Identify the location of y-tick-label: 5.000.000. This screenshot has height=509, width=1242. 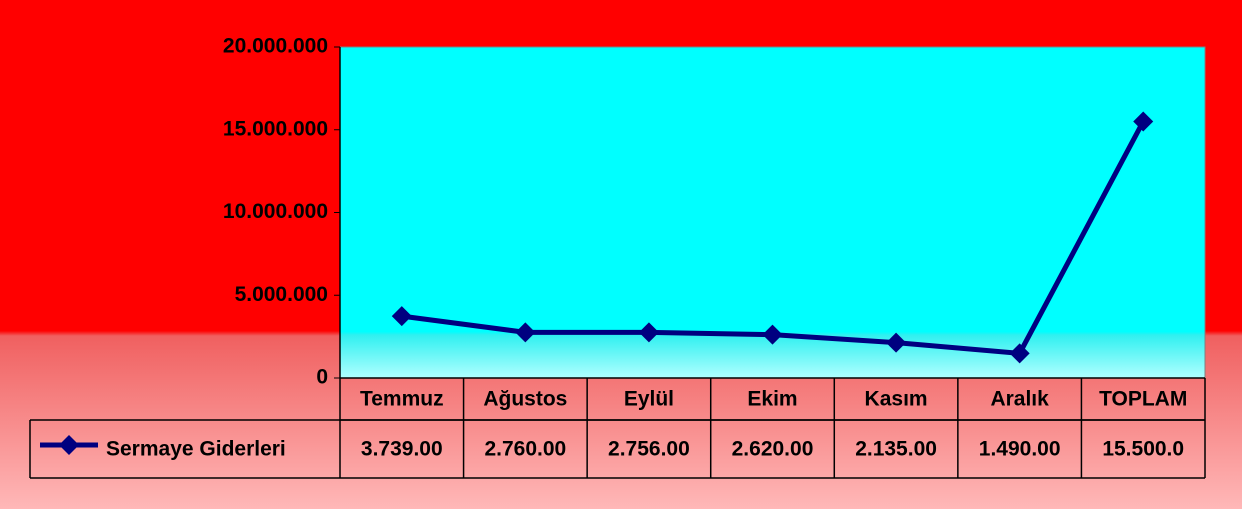
(281, 294).